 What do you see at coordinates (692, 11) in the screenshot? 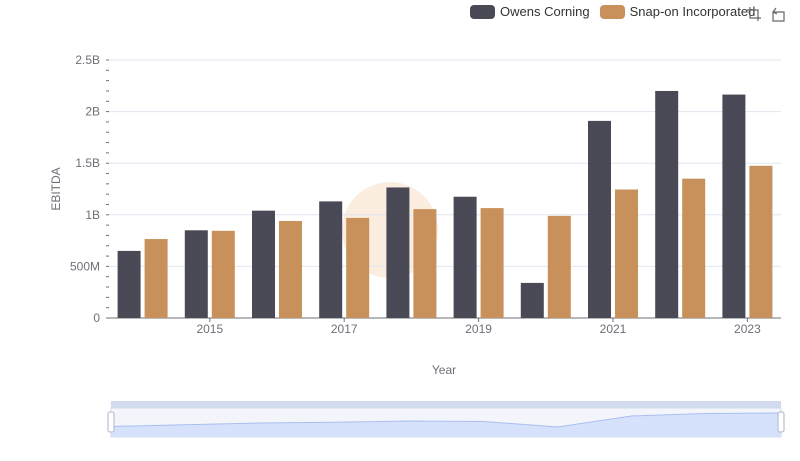
I see `legend-label: Snap-on Incorporated` at bounding box center [692, 11].